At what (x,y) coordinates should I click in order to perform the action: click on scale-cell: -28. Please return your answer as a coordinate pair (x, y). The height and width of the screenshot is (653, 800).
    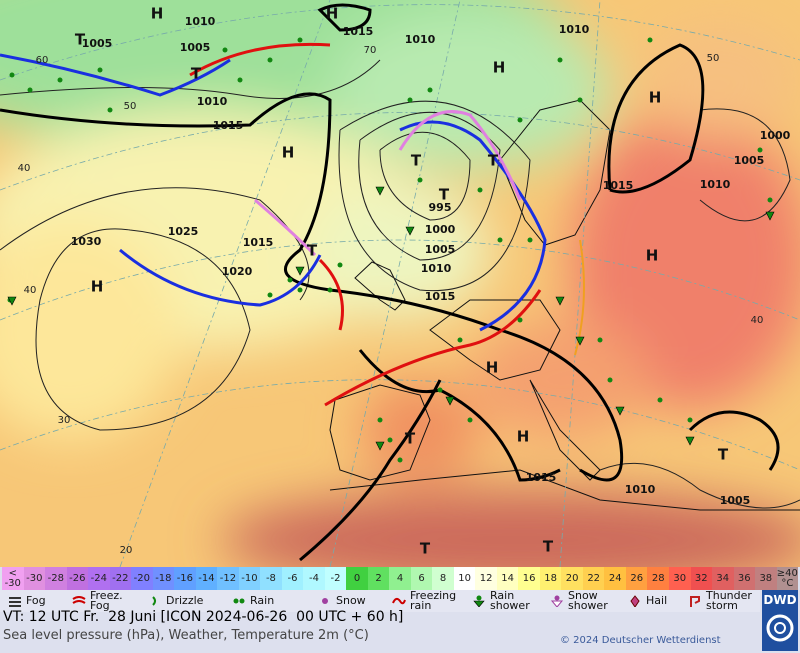
    Looking at the image, I should click on (56, 578).